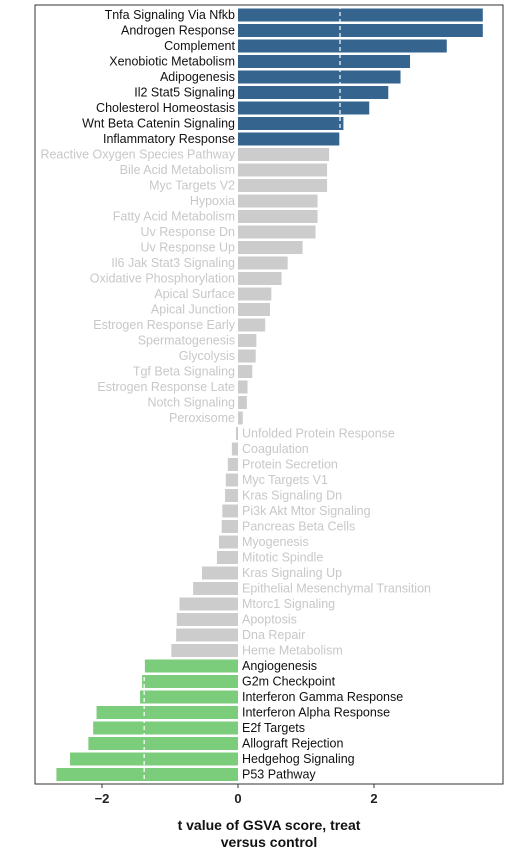 The image size is (510, 854). What do you see at coordinates (237, 798) in the screenshot?
I see `x-tick-label: 0` at bounding box center [237, 798].